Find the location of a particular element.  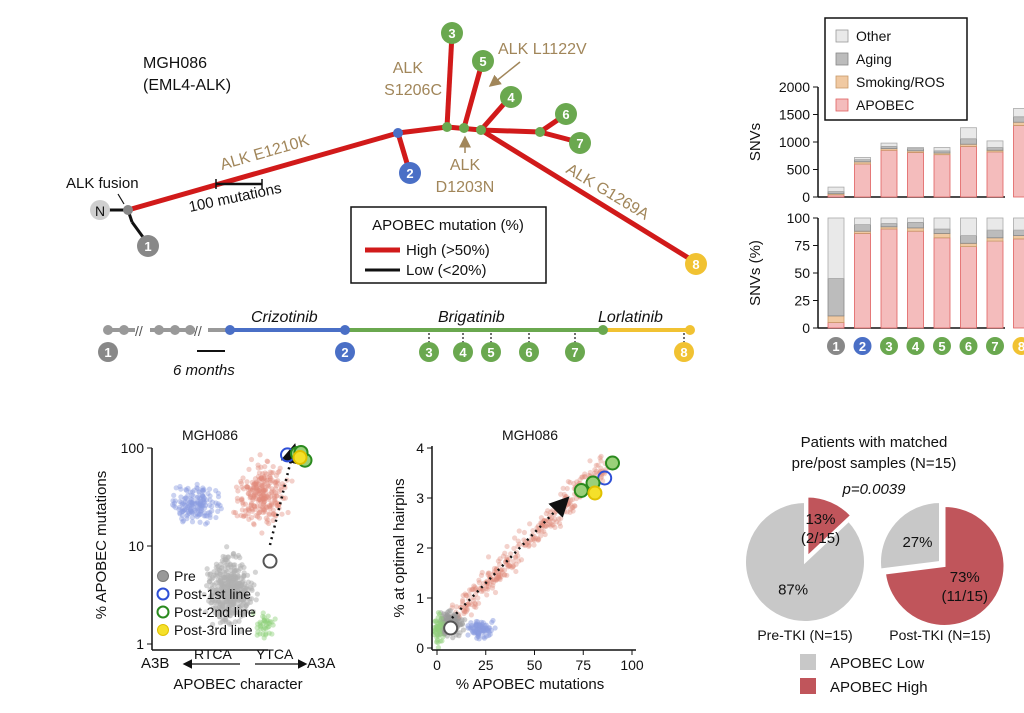

timeline-sample-6: 6 is located at coordinates (529, 352).